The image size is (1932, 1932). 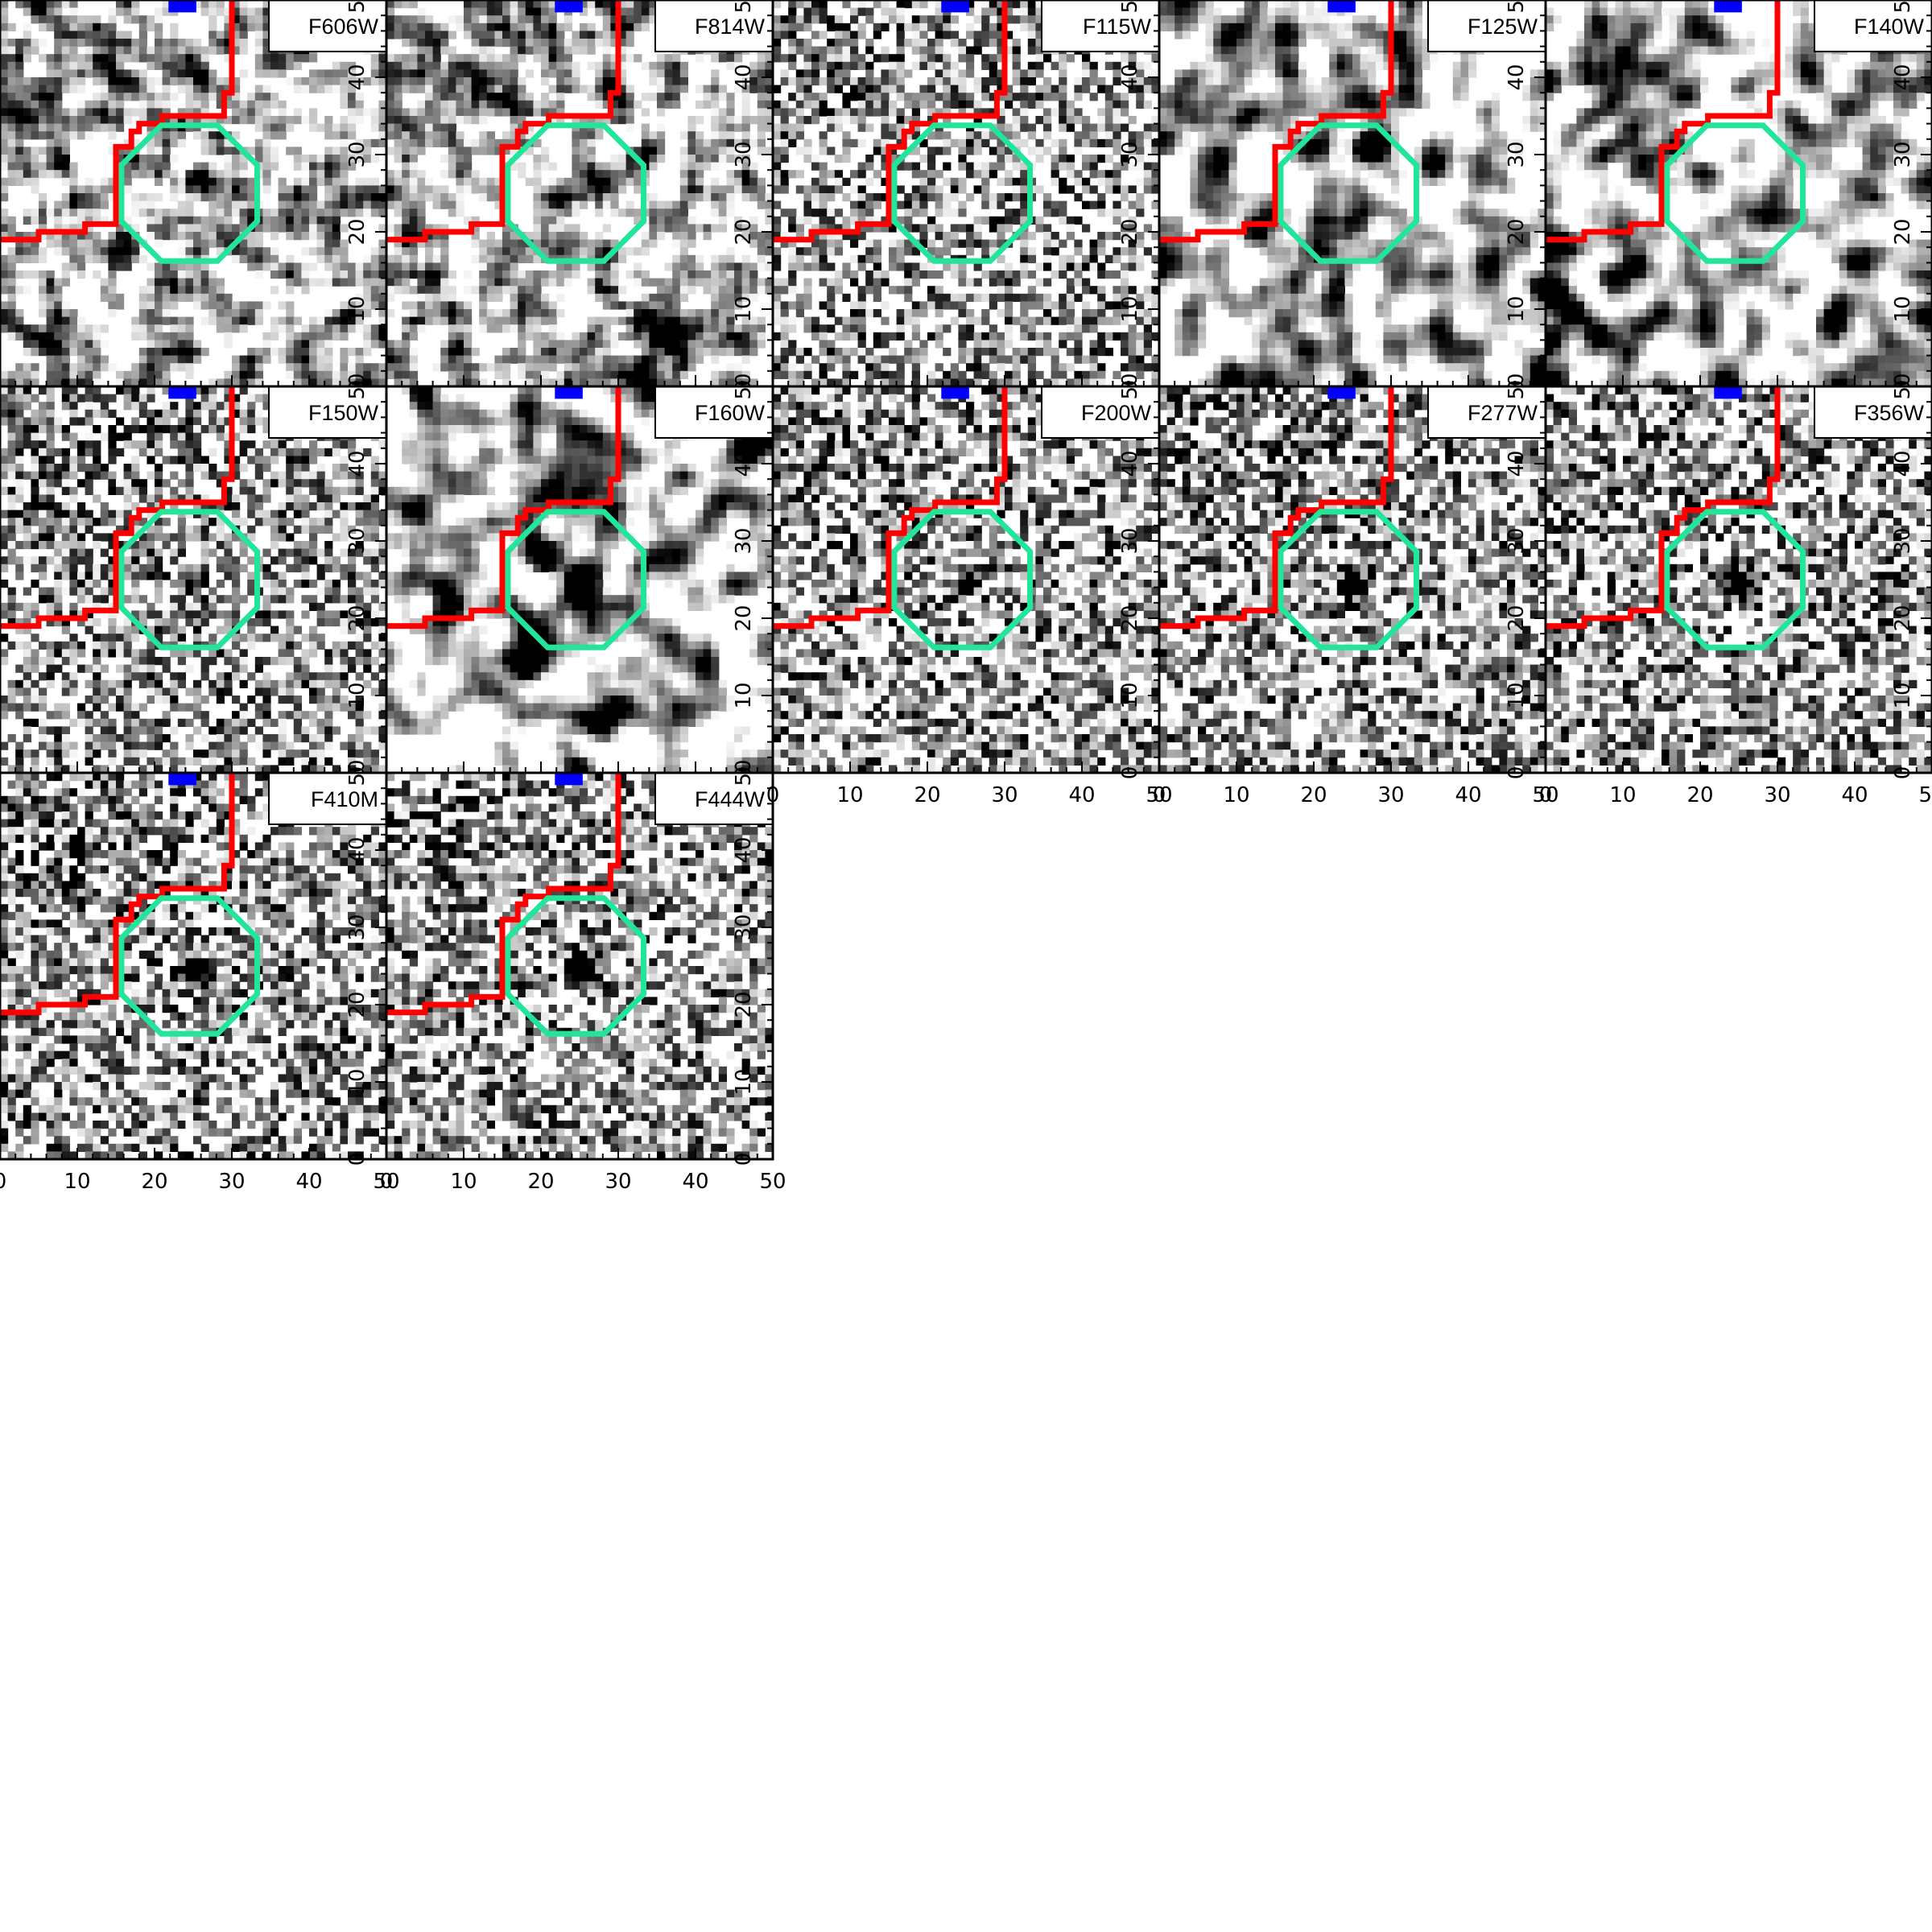 What do you see at coordinates (730, 413) in the screenshot?
I see `band-label: F160W` at bounding box center [730, 413].